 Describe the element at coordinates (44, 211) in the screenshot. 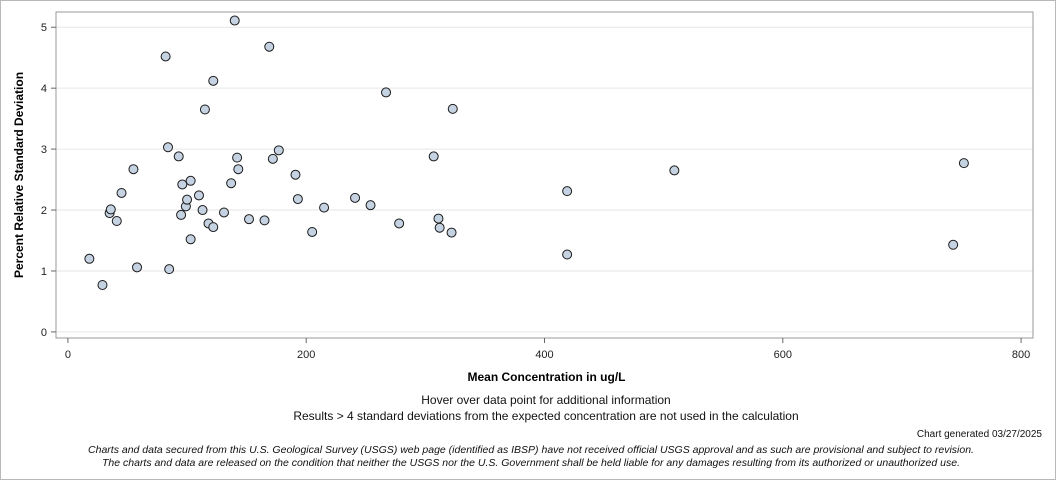

I see `y-tick-label: 2` at that location.